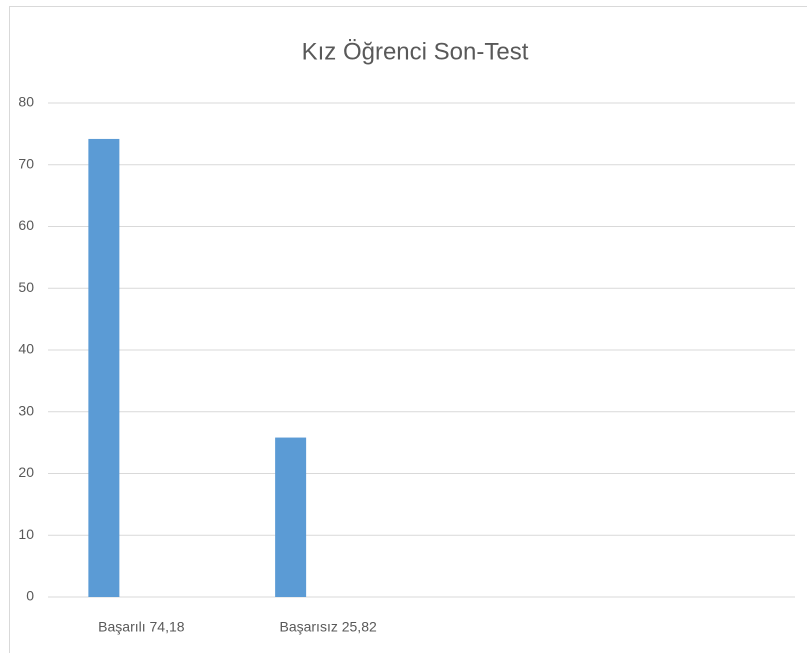  Describe the element at coordinates (26, 225) in the screenshot. I see `y-tick-label: 60` at that location.